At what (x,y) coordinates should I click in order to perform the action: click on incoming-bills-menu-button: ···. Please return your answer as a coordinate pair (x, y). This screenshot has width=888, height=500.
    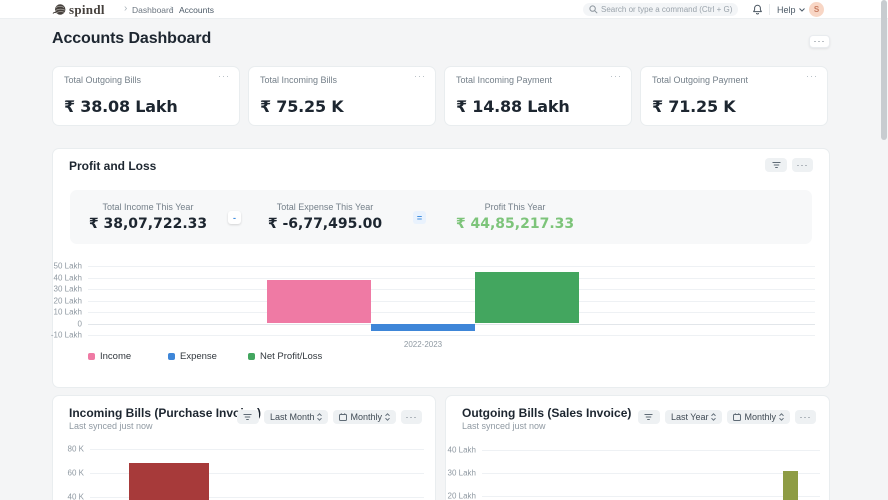
    Looking at the image, I should click on (411, 417).